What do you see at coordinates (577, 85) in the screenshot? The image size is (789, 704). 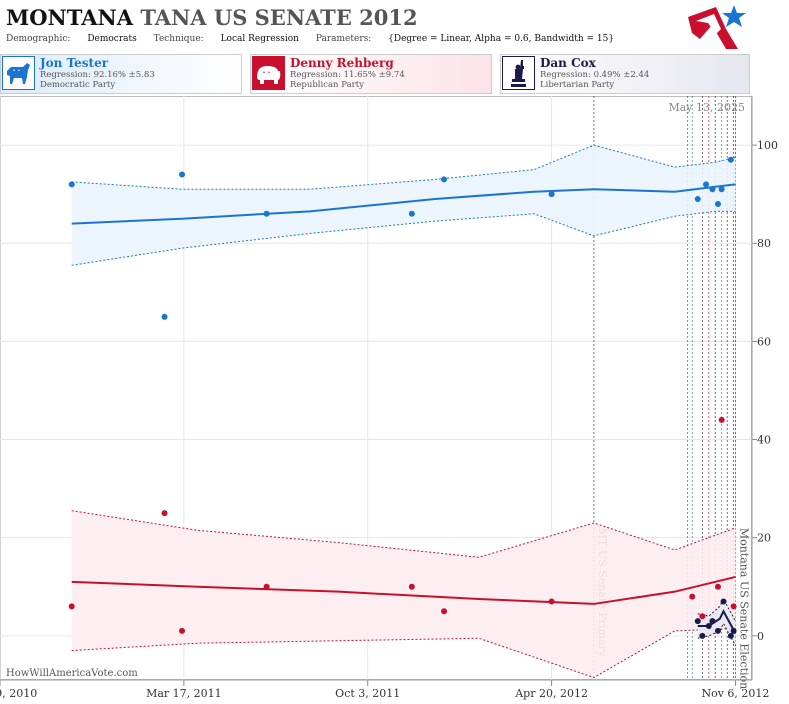 I see `candidate-party: Libertarian Party` at bounding box center [577, 85].